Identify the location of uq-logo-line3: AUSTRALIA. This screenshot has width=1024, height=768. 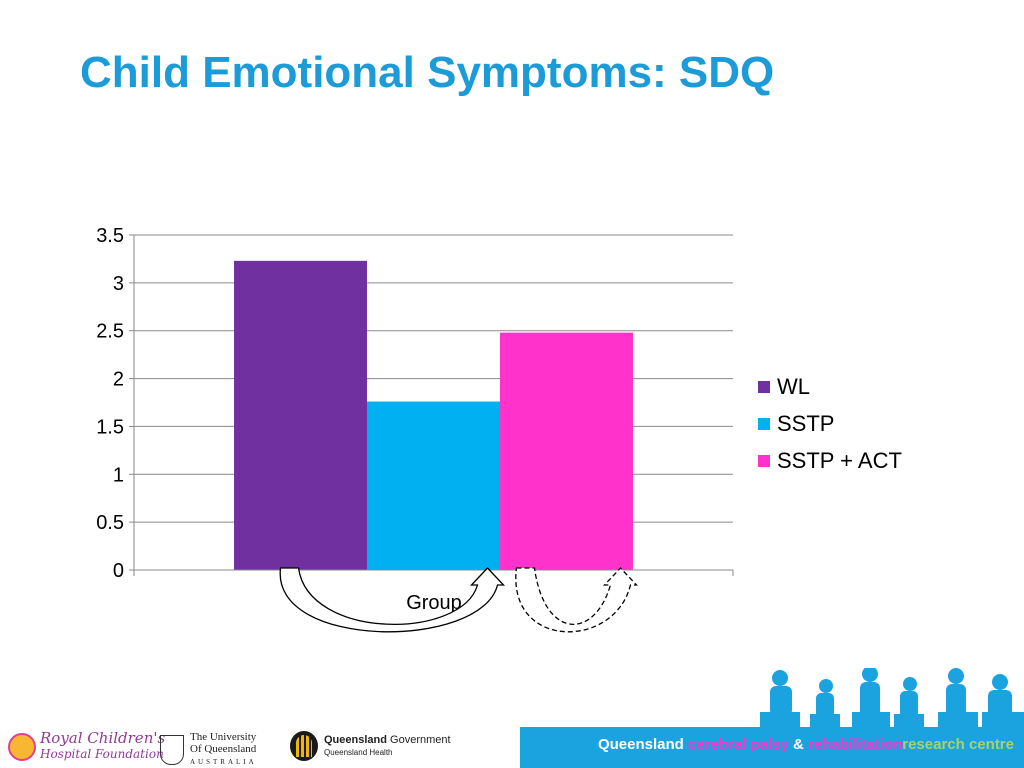
(223, 762).